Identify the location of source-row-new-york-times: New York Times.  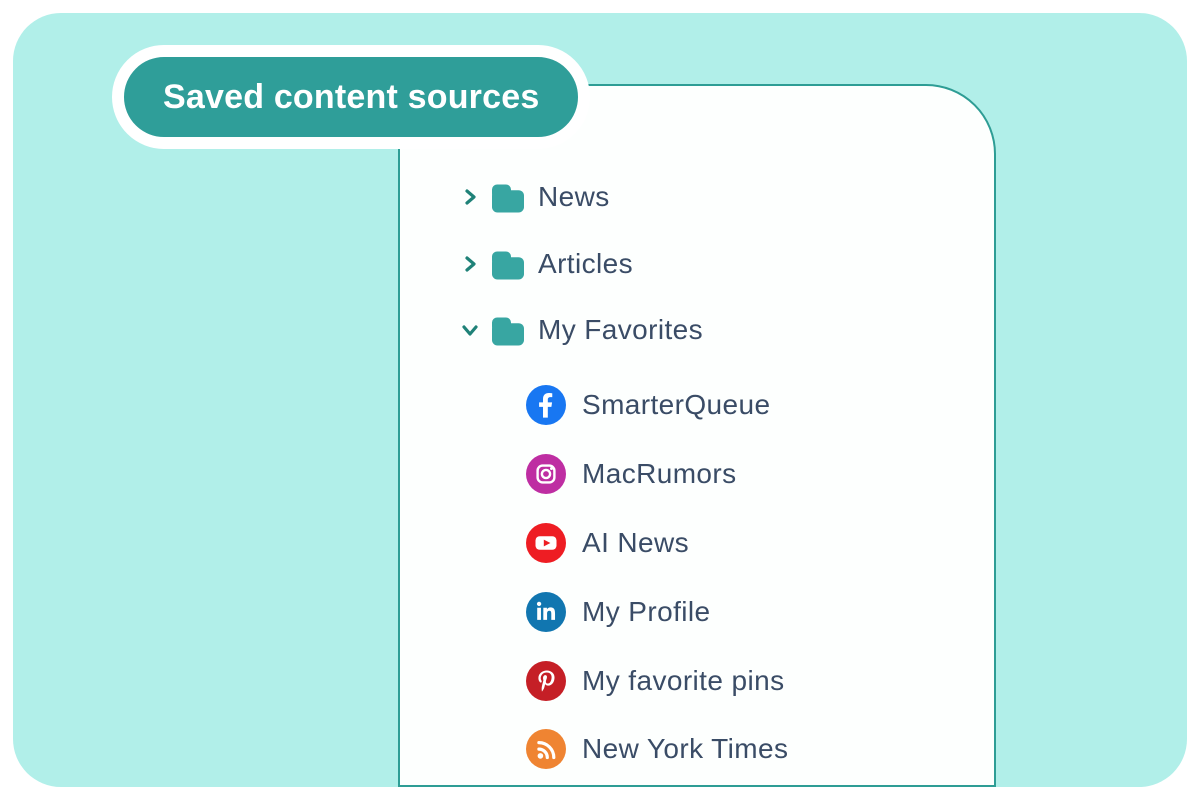
(657, 749).